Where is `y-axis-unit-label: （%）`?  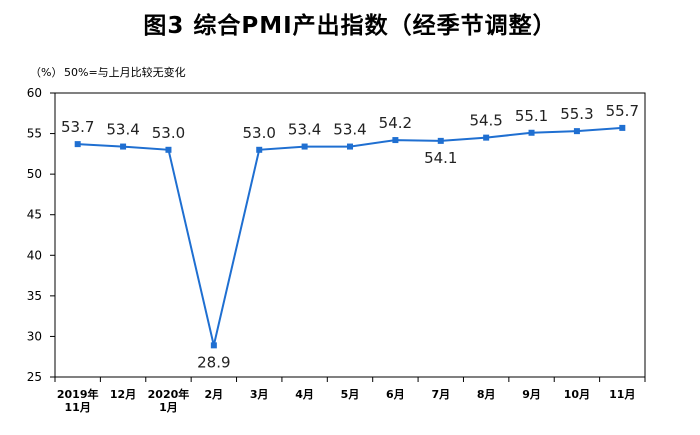 y-axis-unit-label: （%） is located at coordinates (46, 72).